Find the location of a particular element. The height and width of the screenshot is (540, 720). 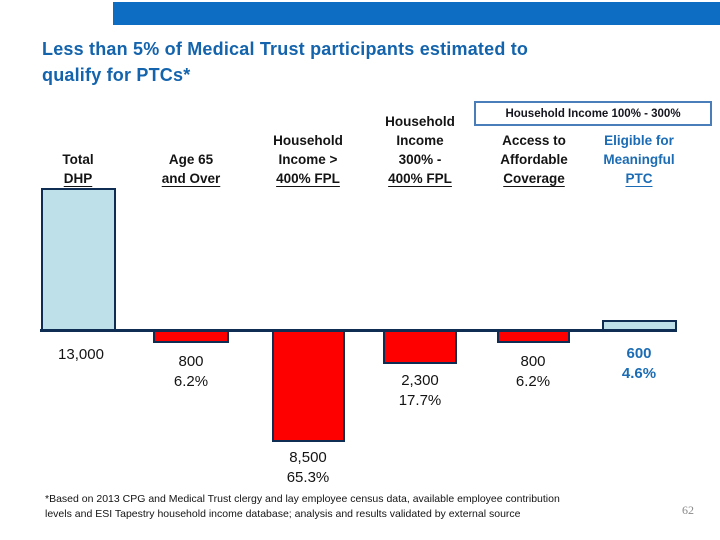

column-header-income-over-400-fpl: Household Income > 400% FPL is located at coordinates (308, 144).